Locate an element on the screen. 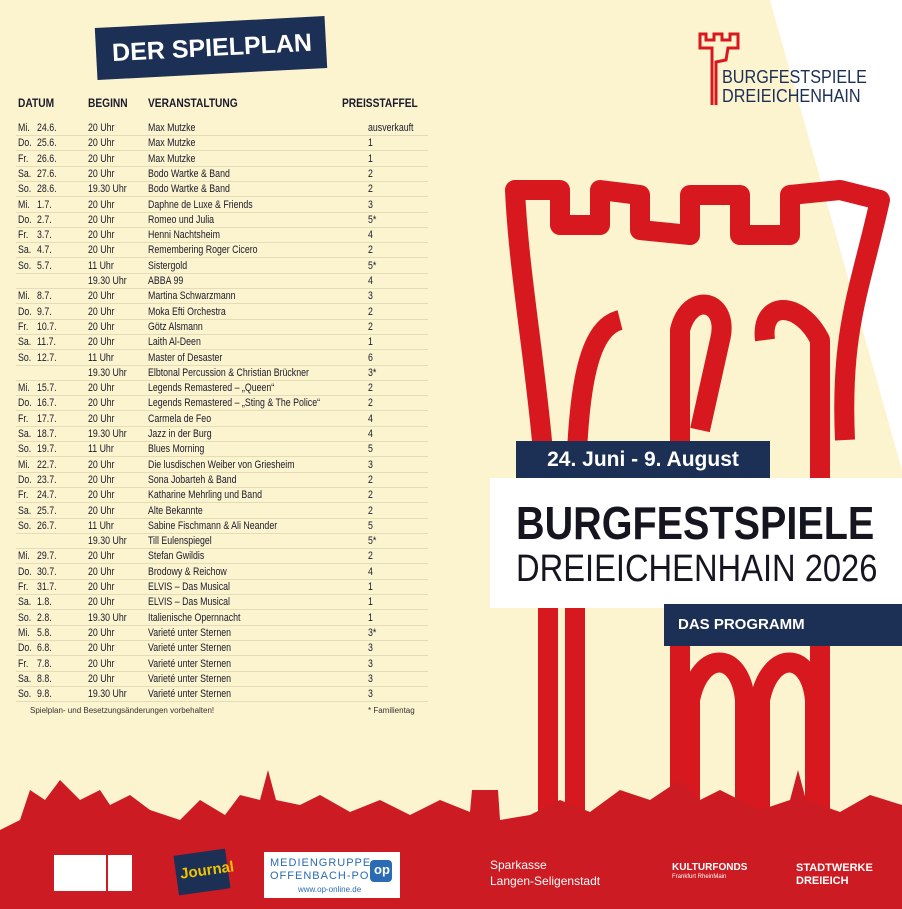 The height and width of the screenshot is (909, 902). cell-date: 10.7. is located at coordinates (47, 326).